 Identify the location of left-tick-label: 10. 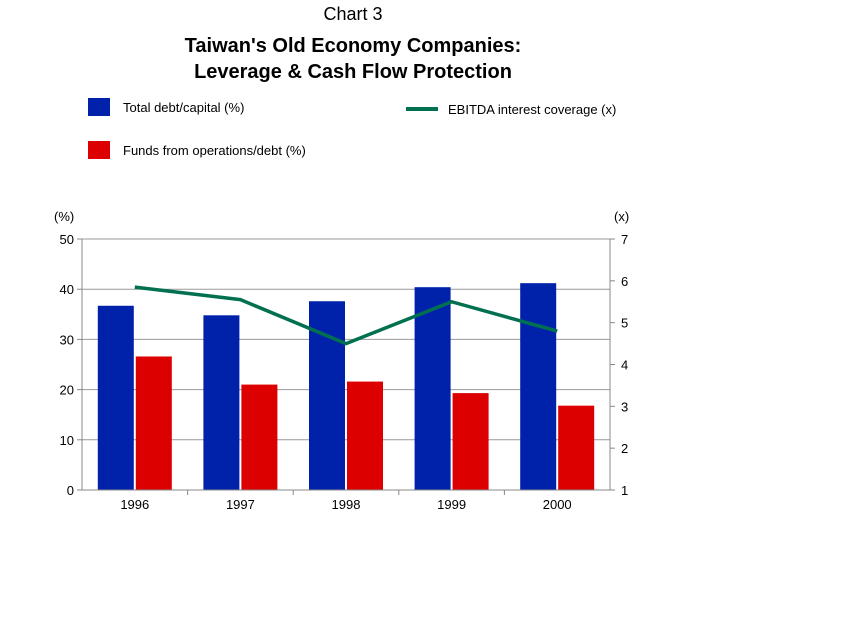
(67, 440).